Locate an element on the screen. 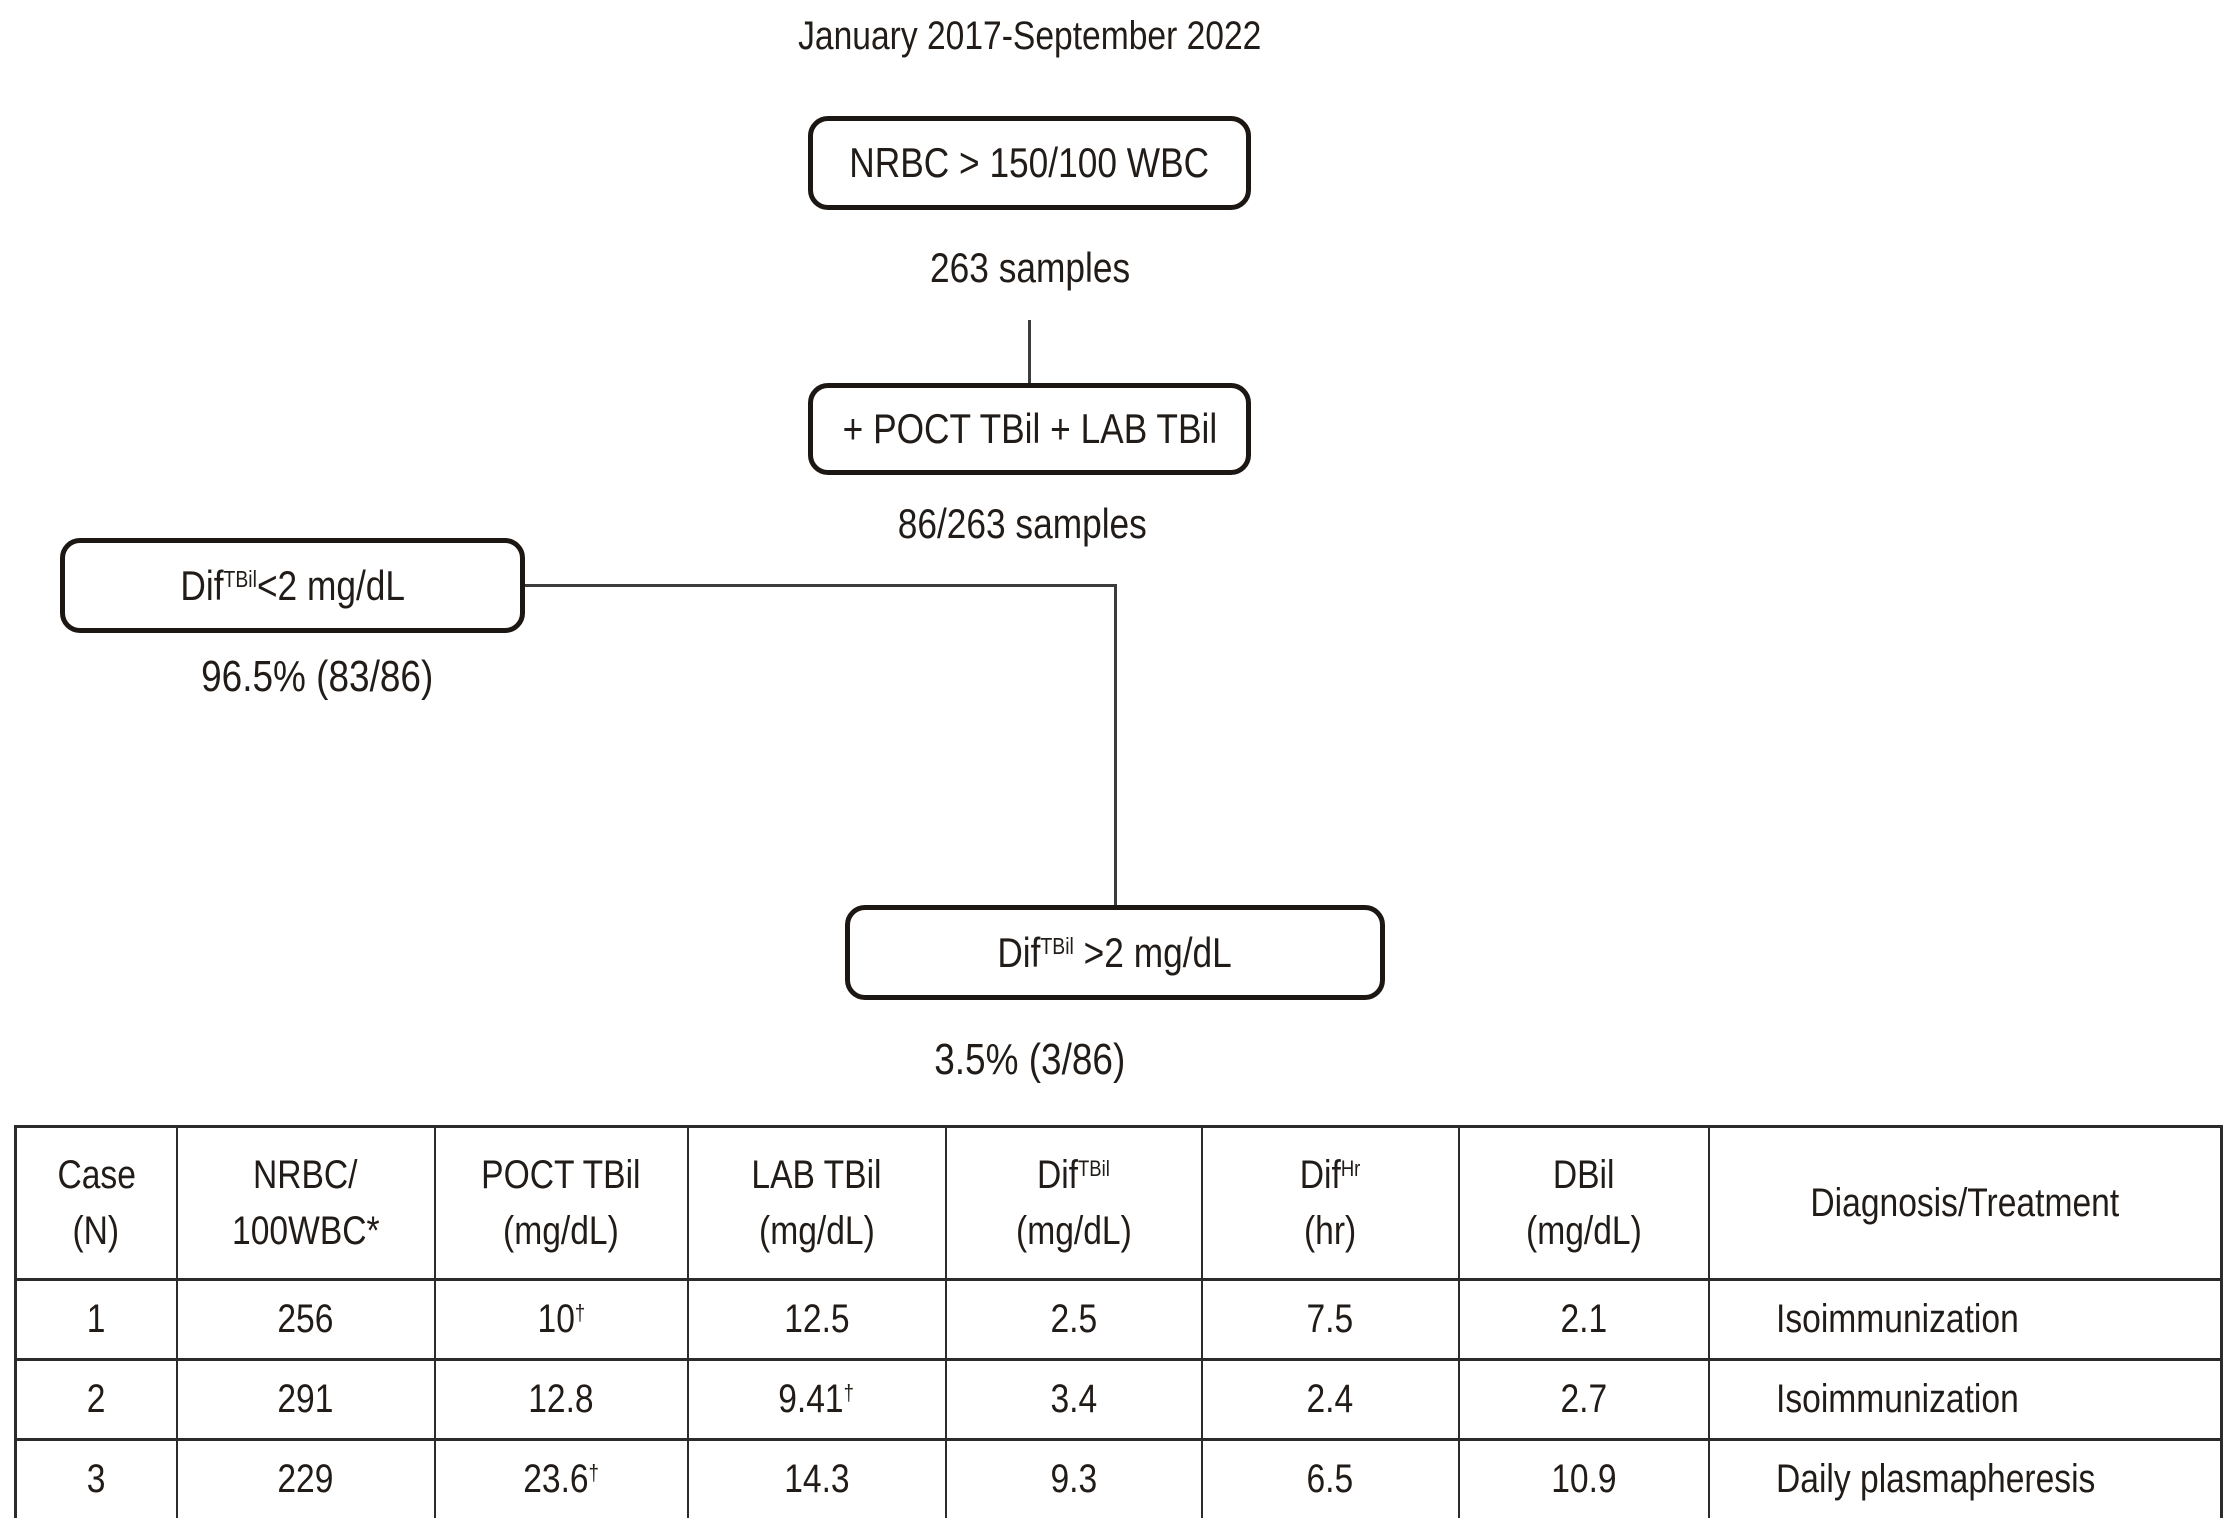  dif-hr-value: 7.5 is located at coordinates (1330, 1319).